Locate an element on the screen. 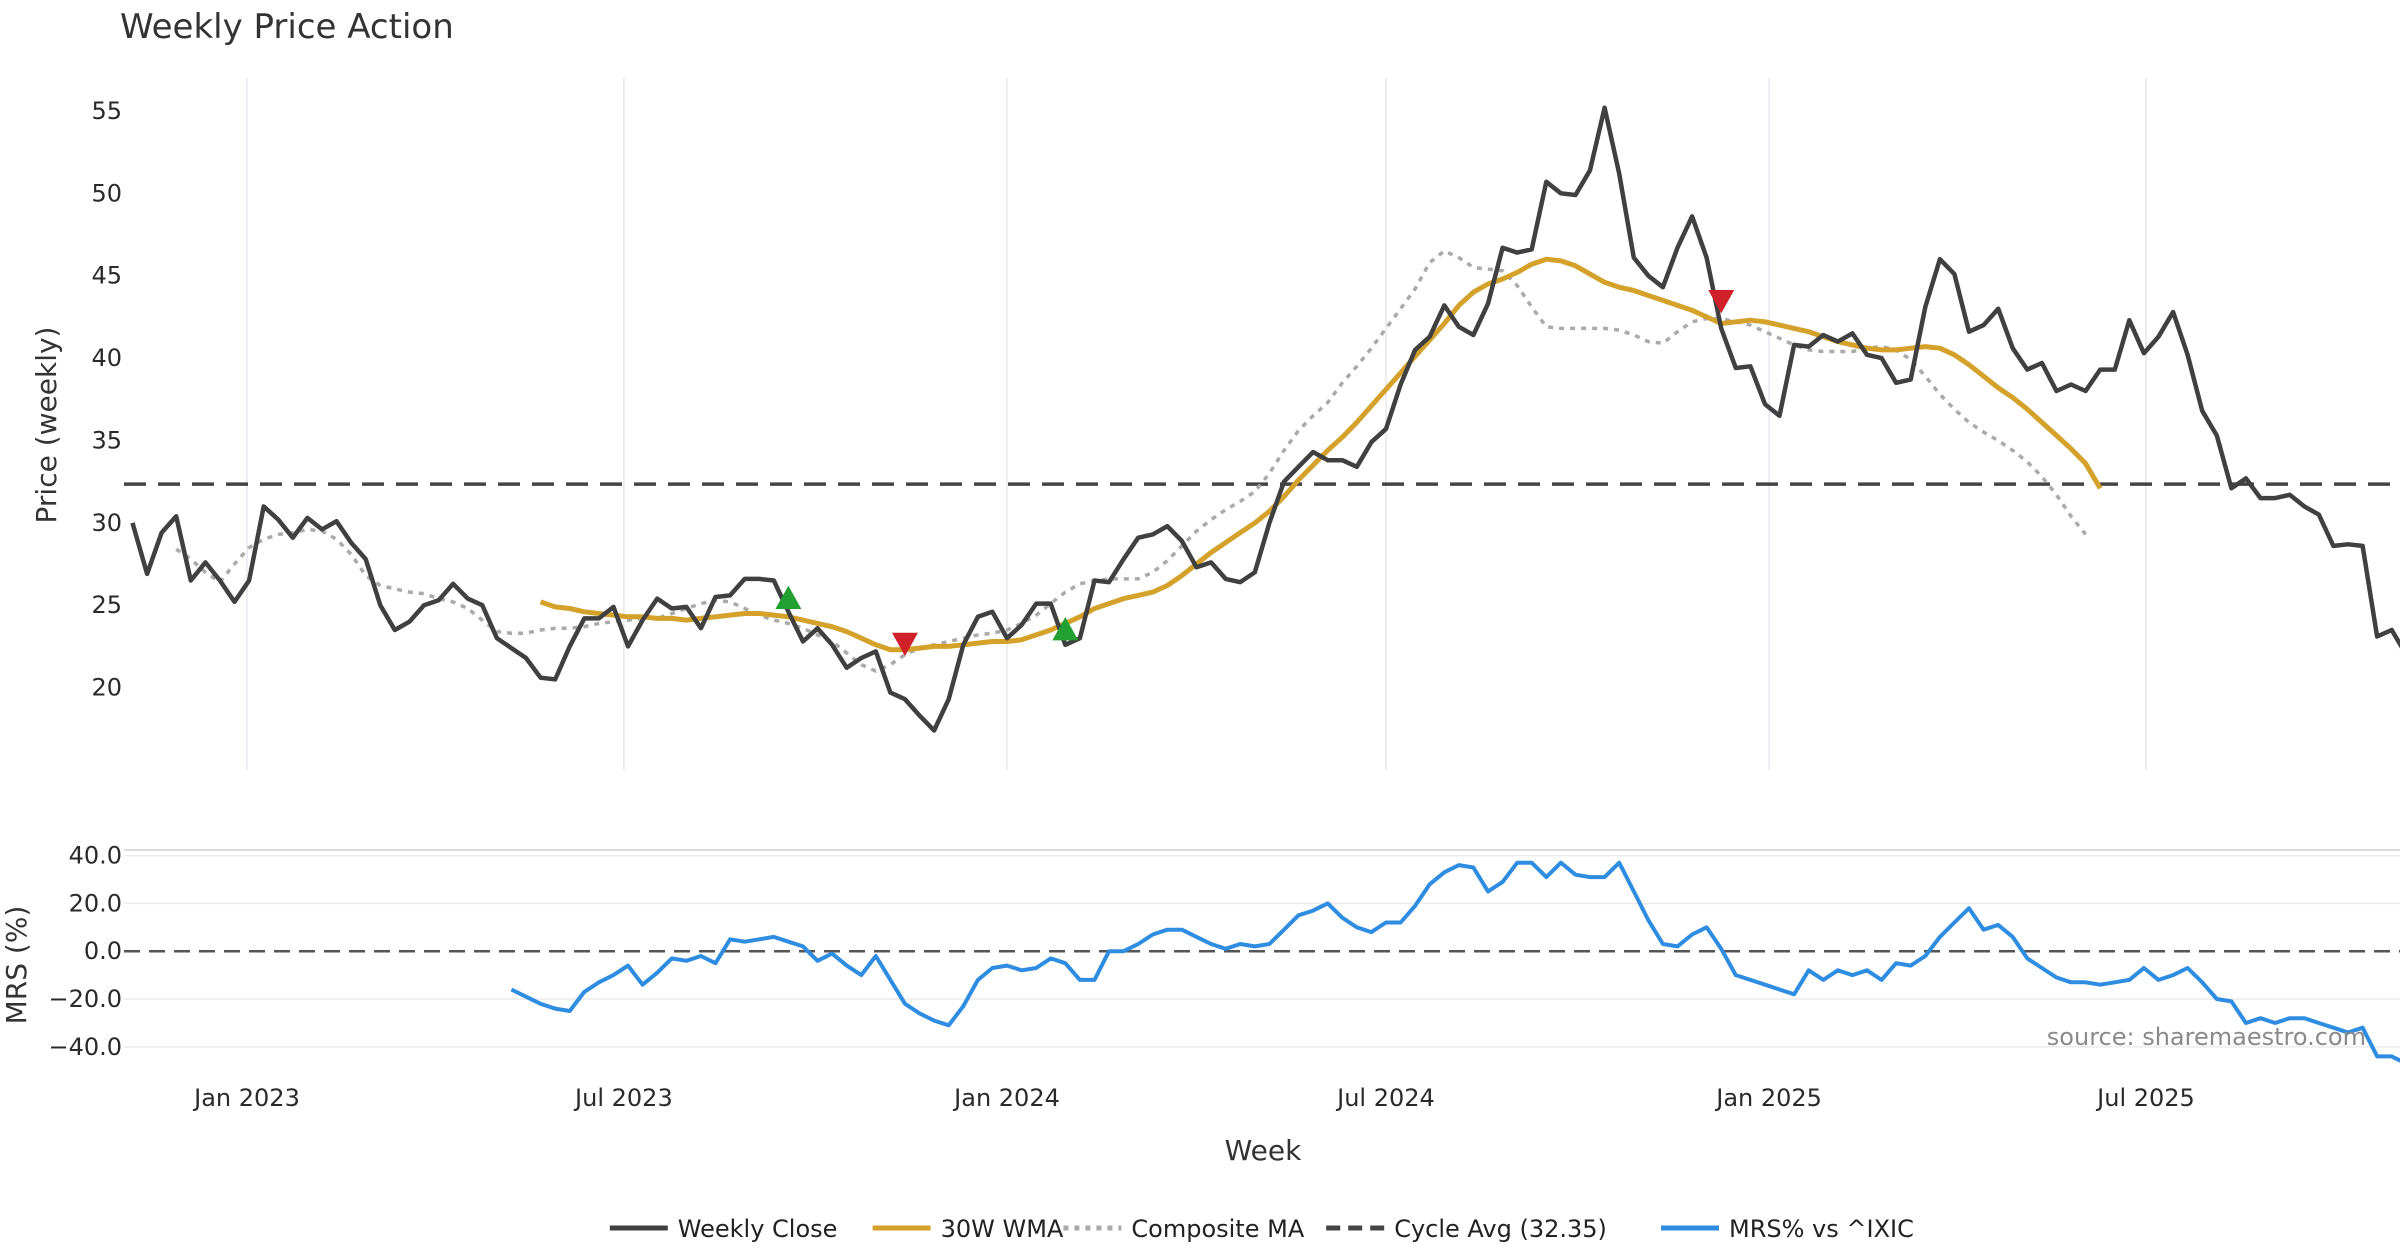 The width and height of the screenshot is (2400, 1260). legend-item: 30W WMA is located at coordinates (968, 1229).